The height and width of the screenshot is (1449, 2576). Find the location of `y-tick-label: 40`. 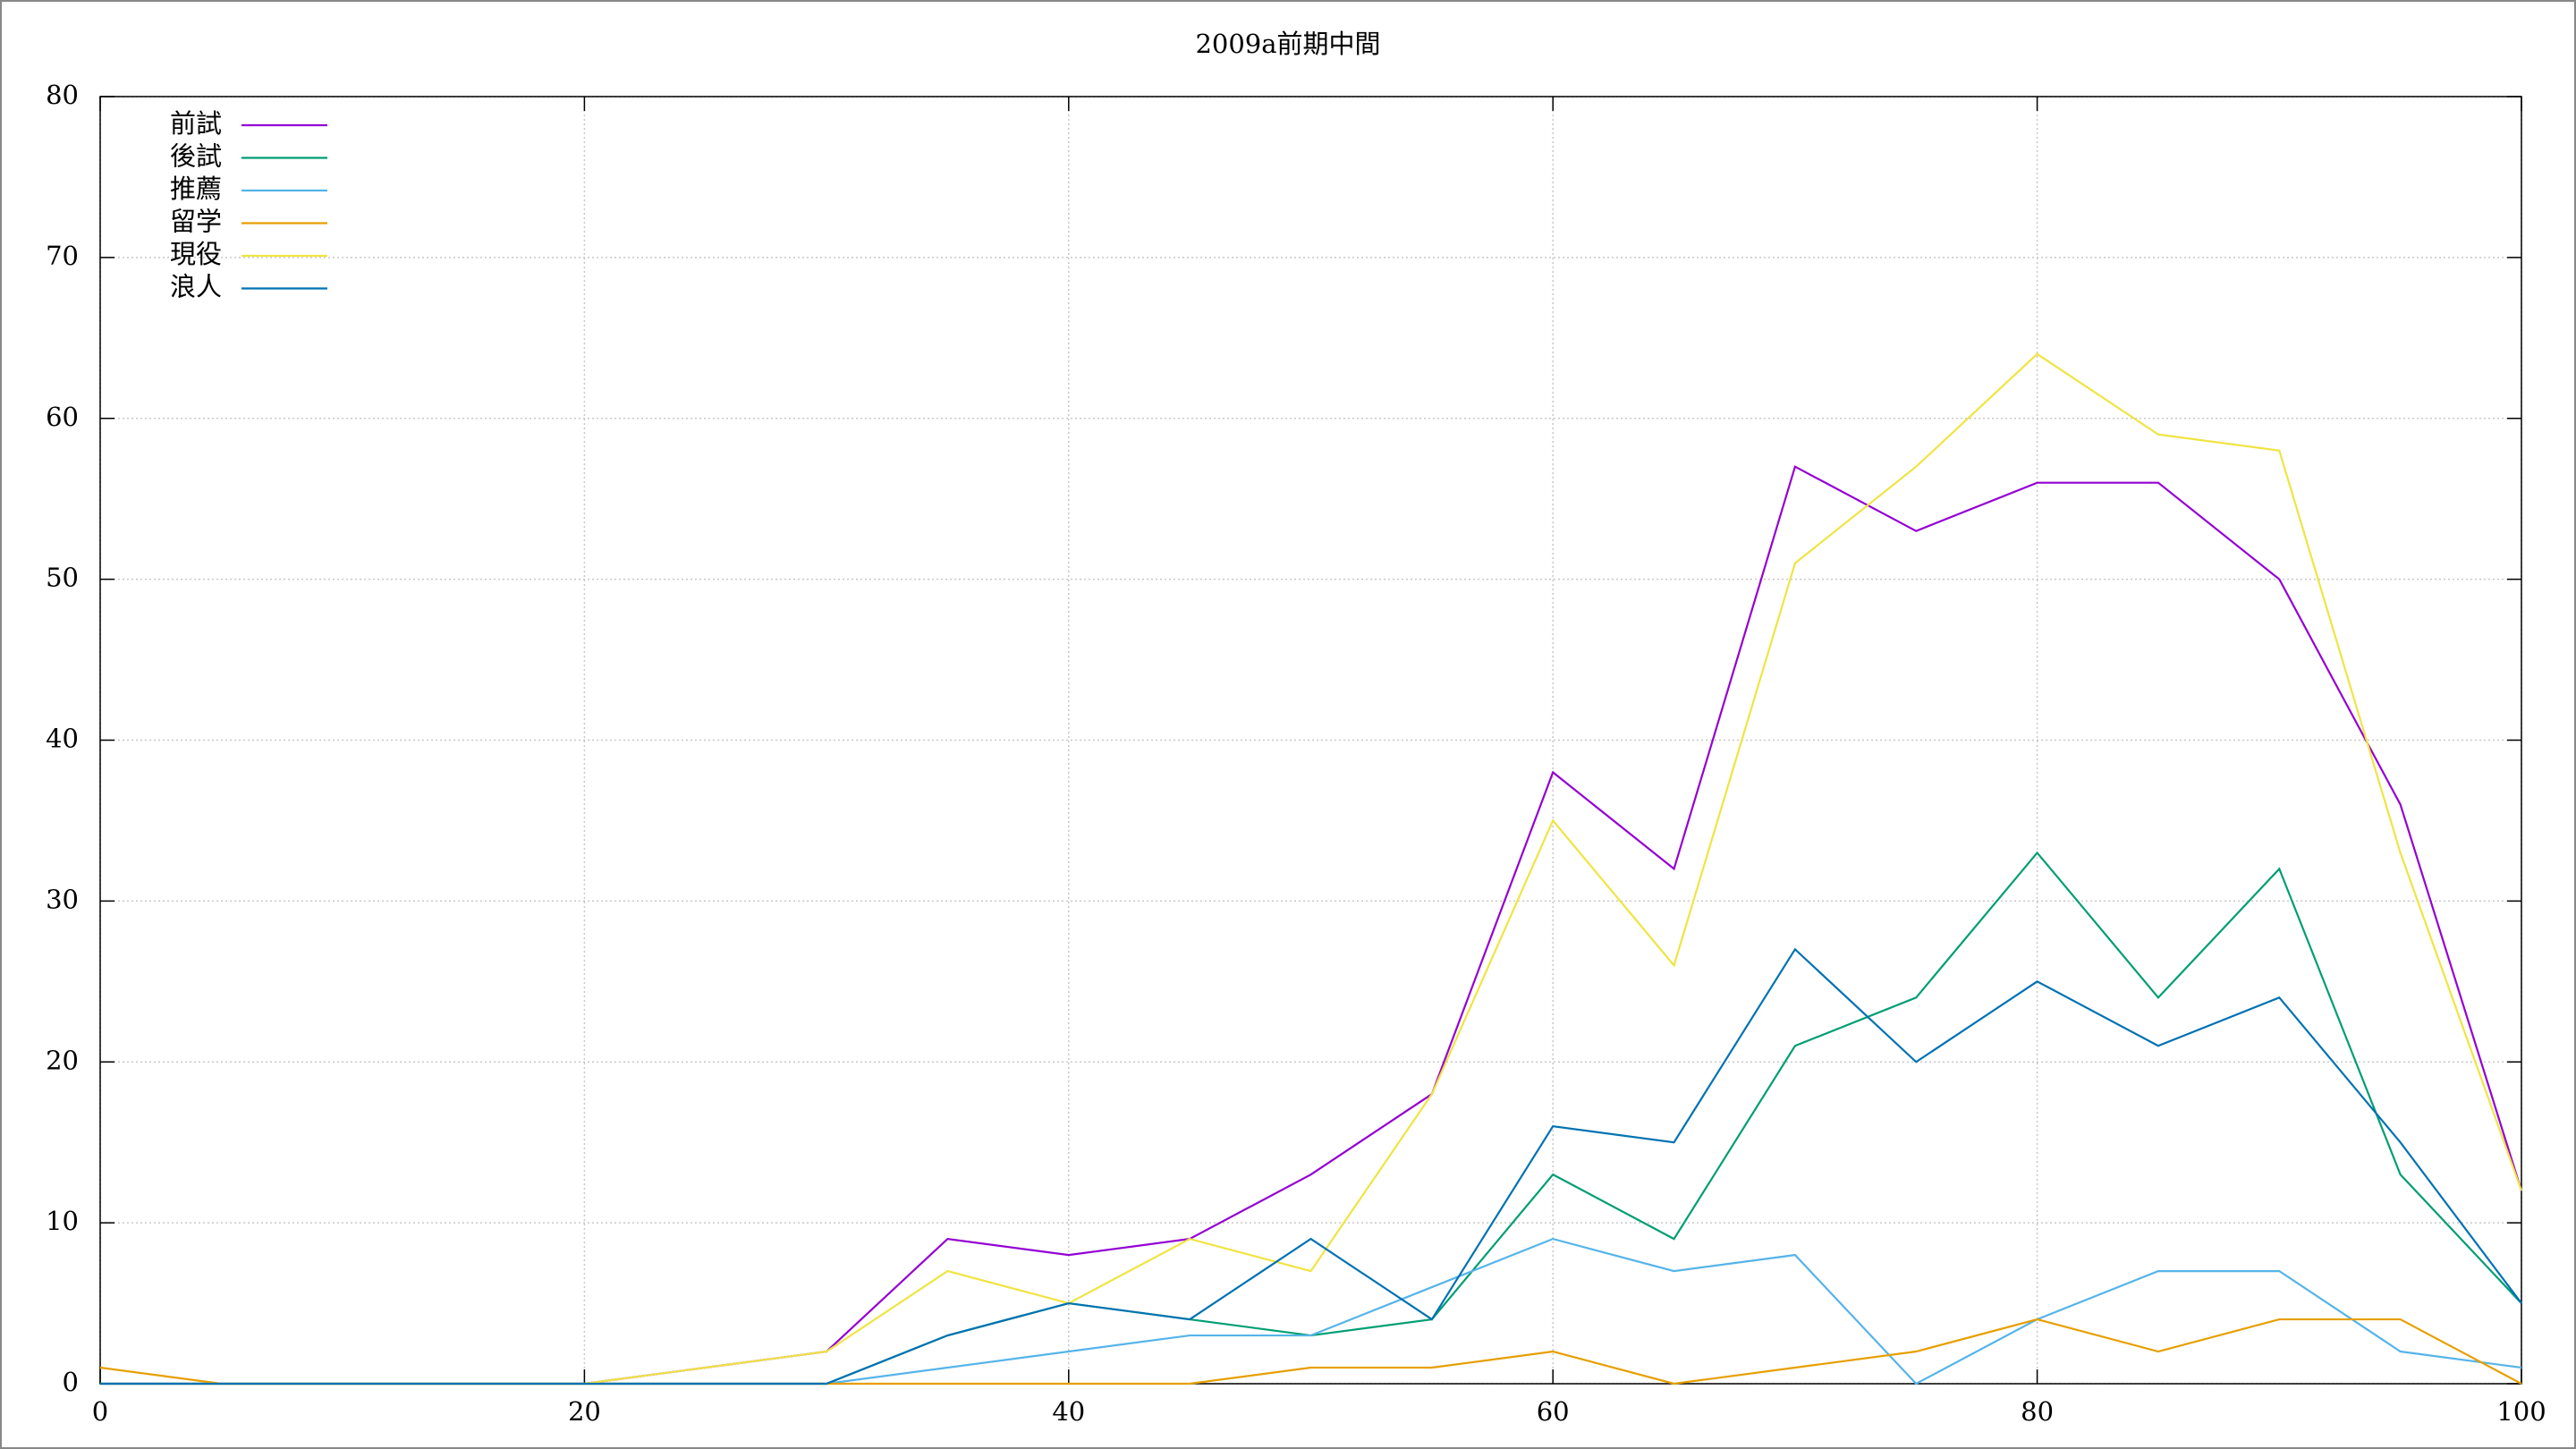

y-tick-label: 40 is located at coordinates (62, 739).